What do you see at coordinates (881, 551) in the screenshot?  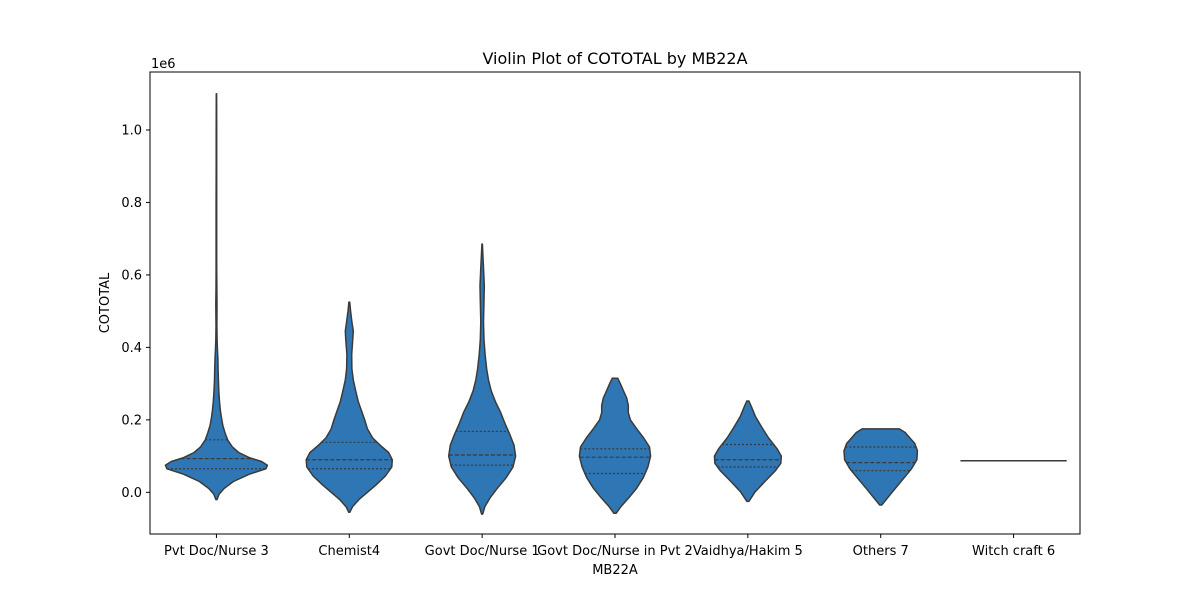 I see `x-tick-label: Others 7` at bounding box center [881, 551].